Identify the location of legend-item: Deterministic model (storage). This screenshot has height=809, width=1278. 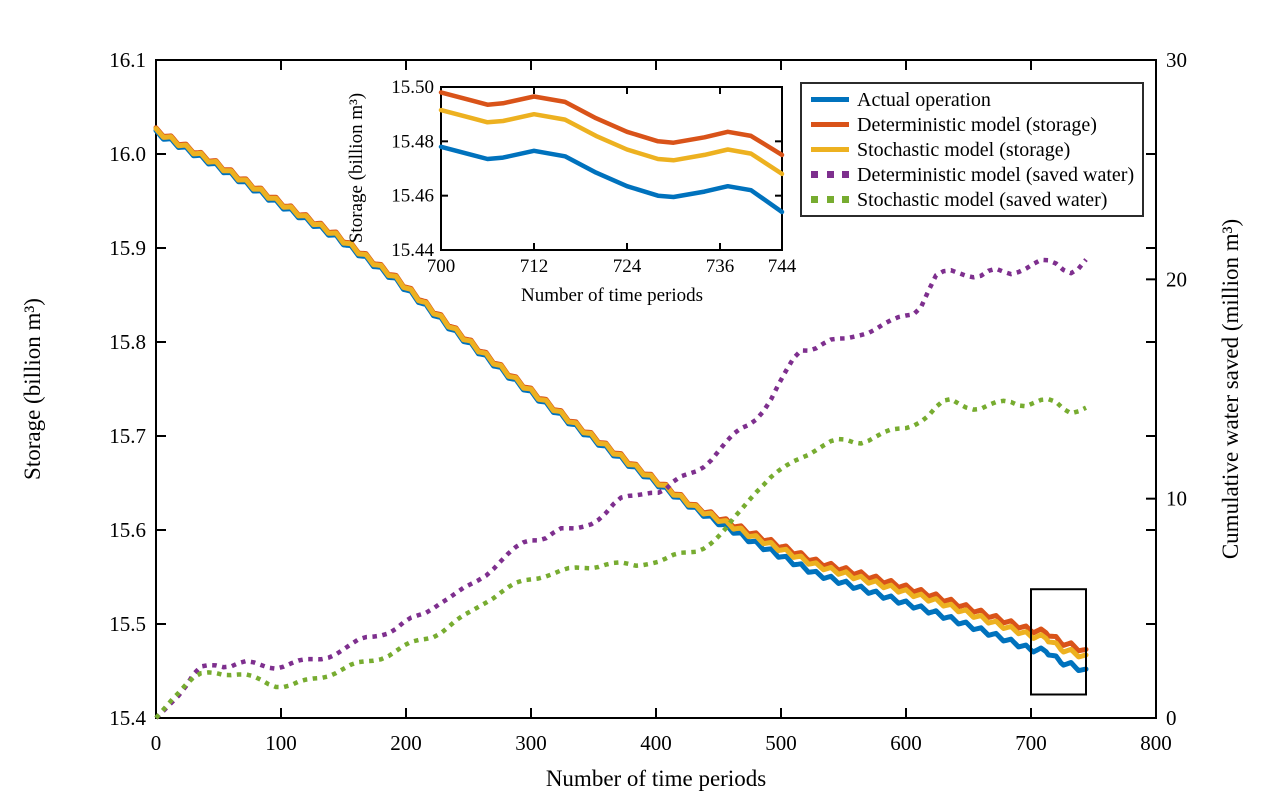
(972, 125).